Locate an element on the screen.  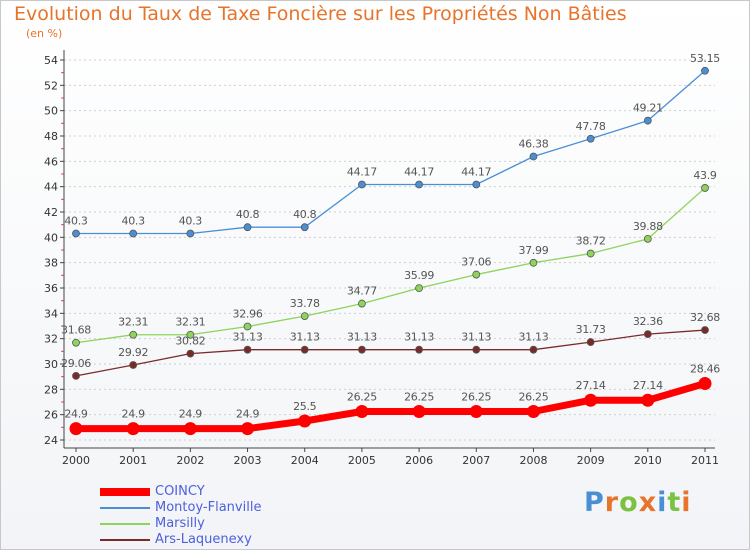
y-tick-label: 50 is located at coordinates (51, 111).